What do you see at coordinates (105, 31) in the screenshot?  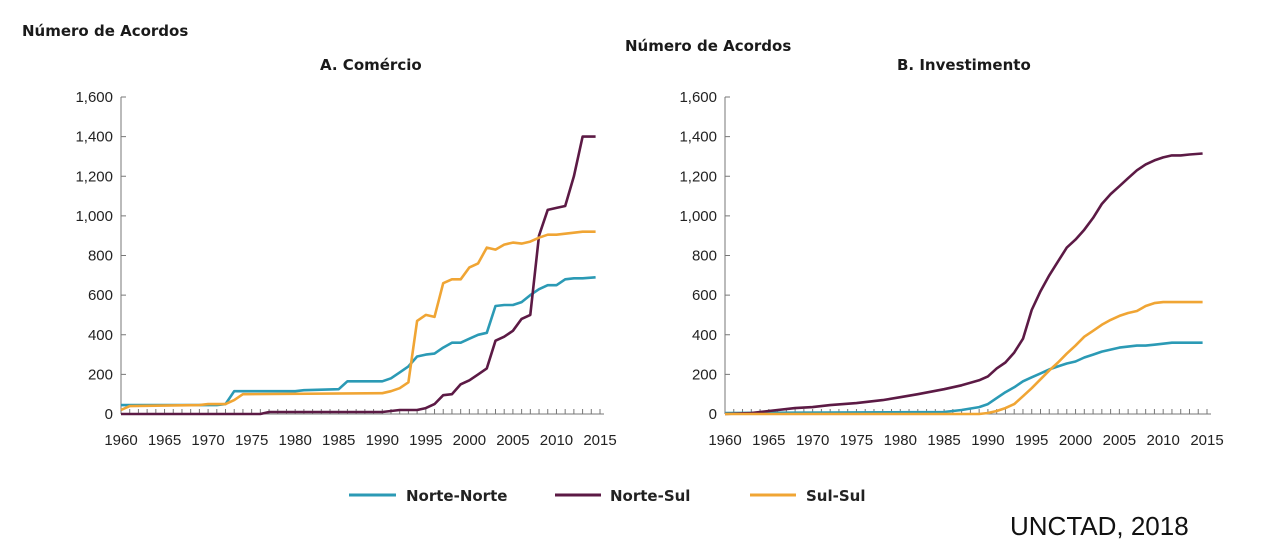 I see `chart-a-ylabel: Número de Acordos` at bounding box center [105, 31].